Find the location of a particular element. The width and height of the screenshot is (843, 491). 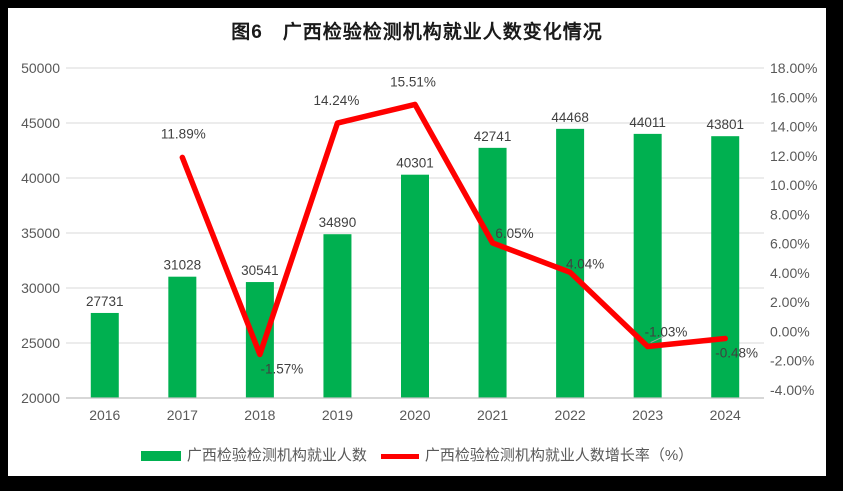

growth-rate-value-label: -0.48% is located at coordinates (736, 352).